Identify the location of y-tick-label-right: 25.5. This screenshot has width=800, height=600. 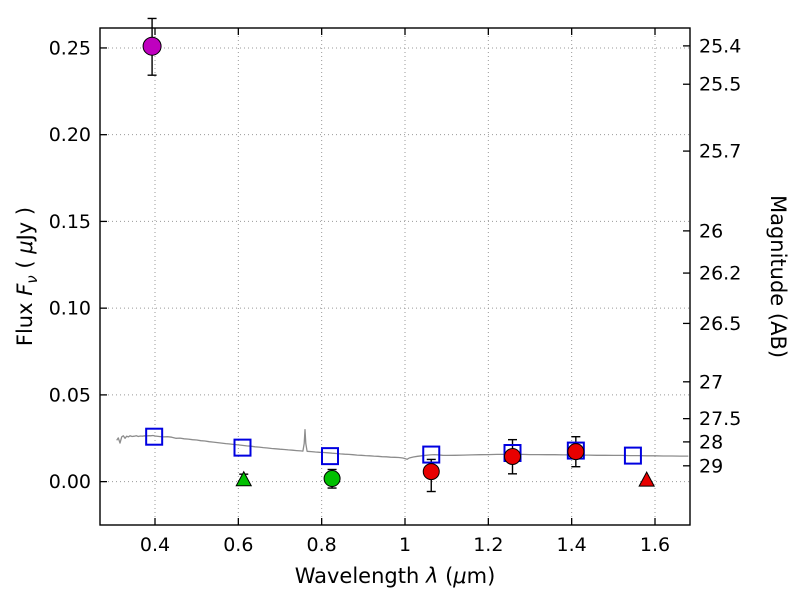
(720, 85).